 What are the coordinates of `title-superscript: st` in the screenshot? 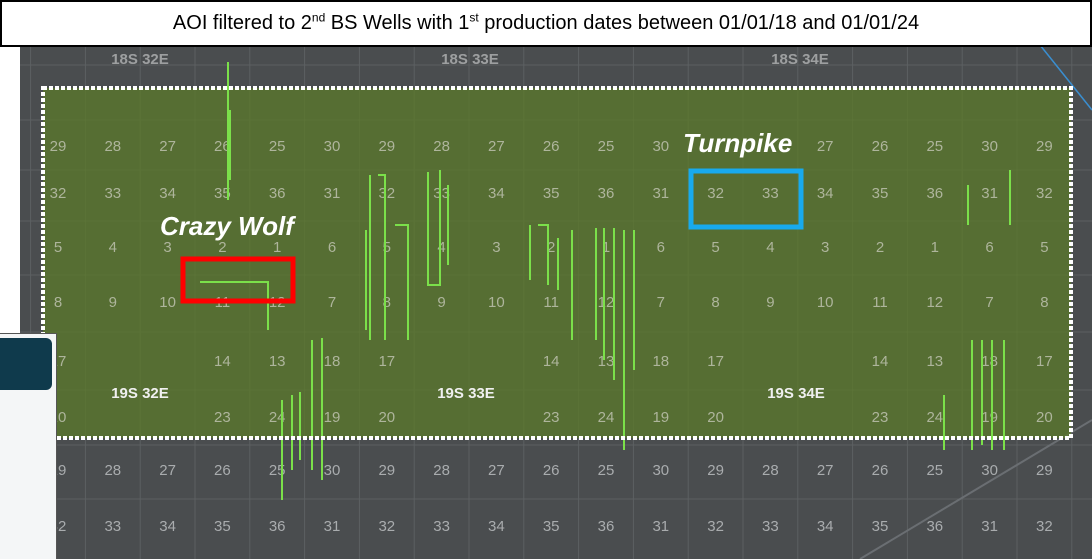 It's located at (474, 17).